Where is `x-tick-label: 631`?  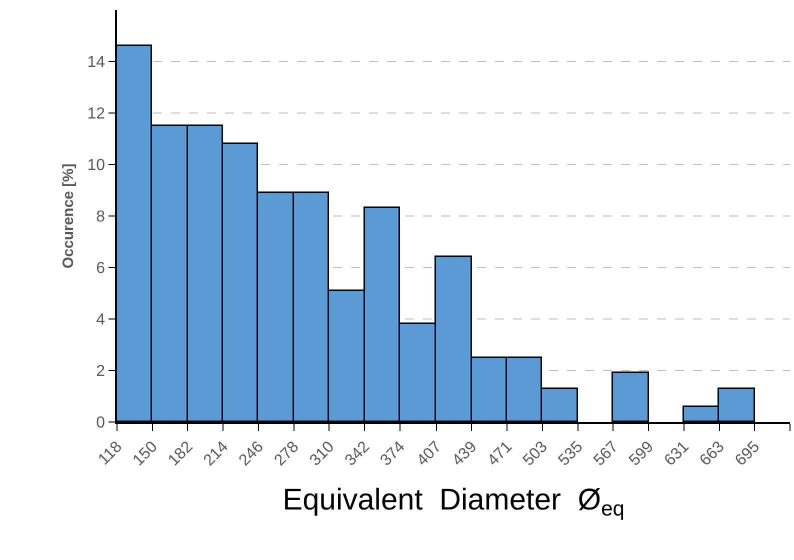
x-tick-label: 631 is located at coordinates (676, 454).